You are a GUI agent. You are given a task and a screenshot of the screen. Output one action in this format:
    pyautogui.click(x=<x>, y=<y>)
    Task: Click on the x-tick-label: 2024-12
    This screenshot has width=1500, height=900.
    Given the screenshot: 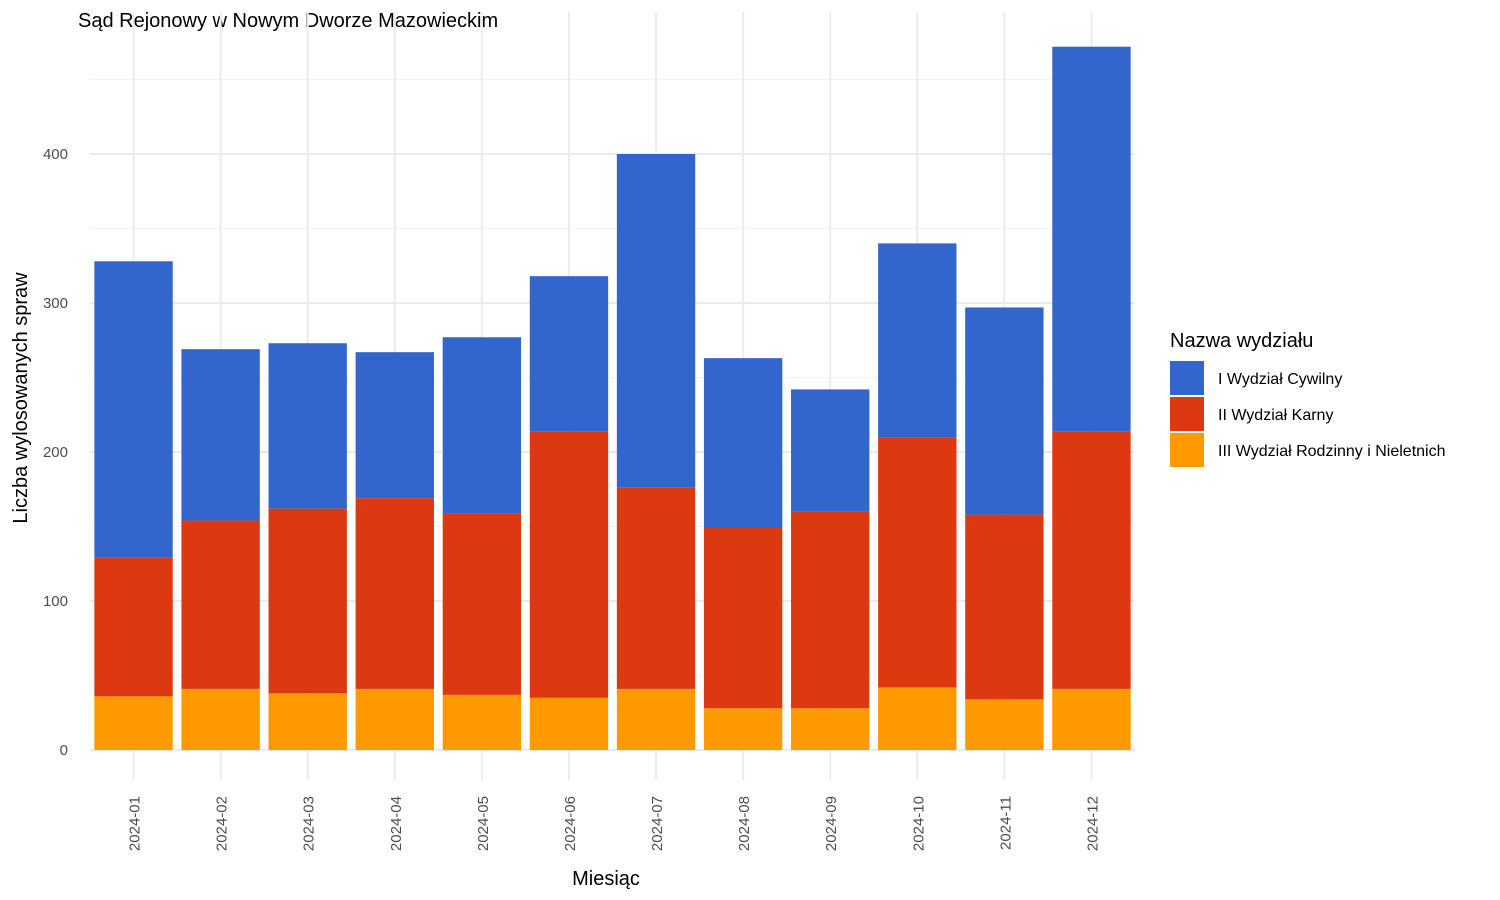 What is the action you would take?
    pyautogui.click(x=1092, y=823)
    